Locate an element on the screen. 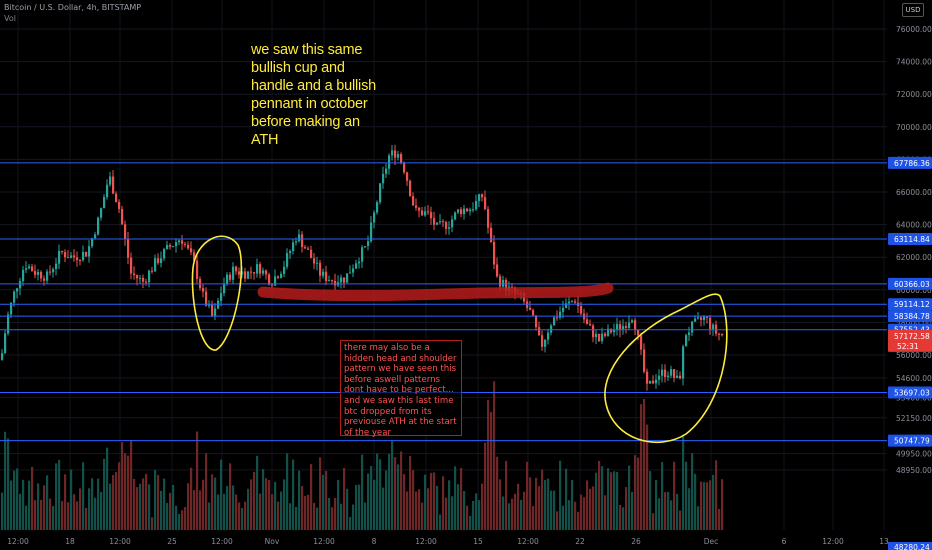  last-price-tag is located at coordinates (910, 340).